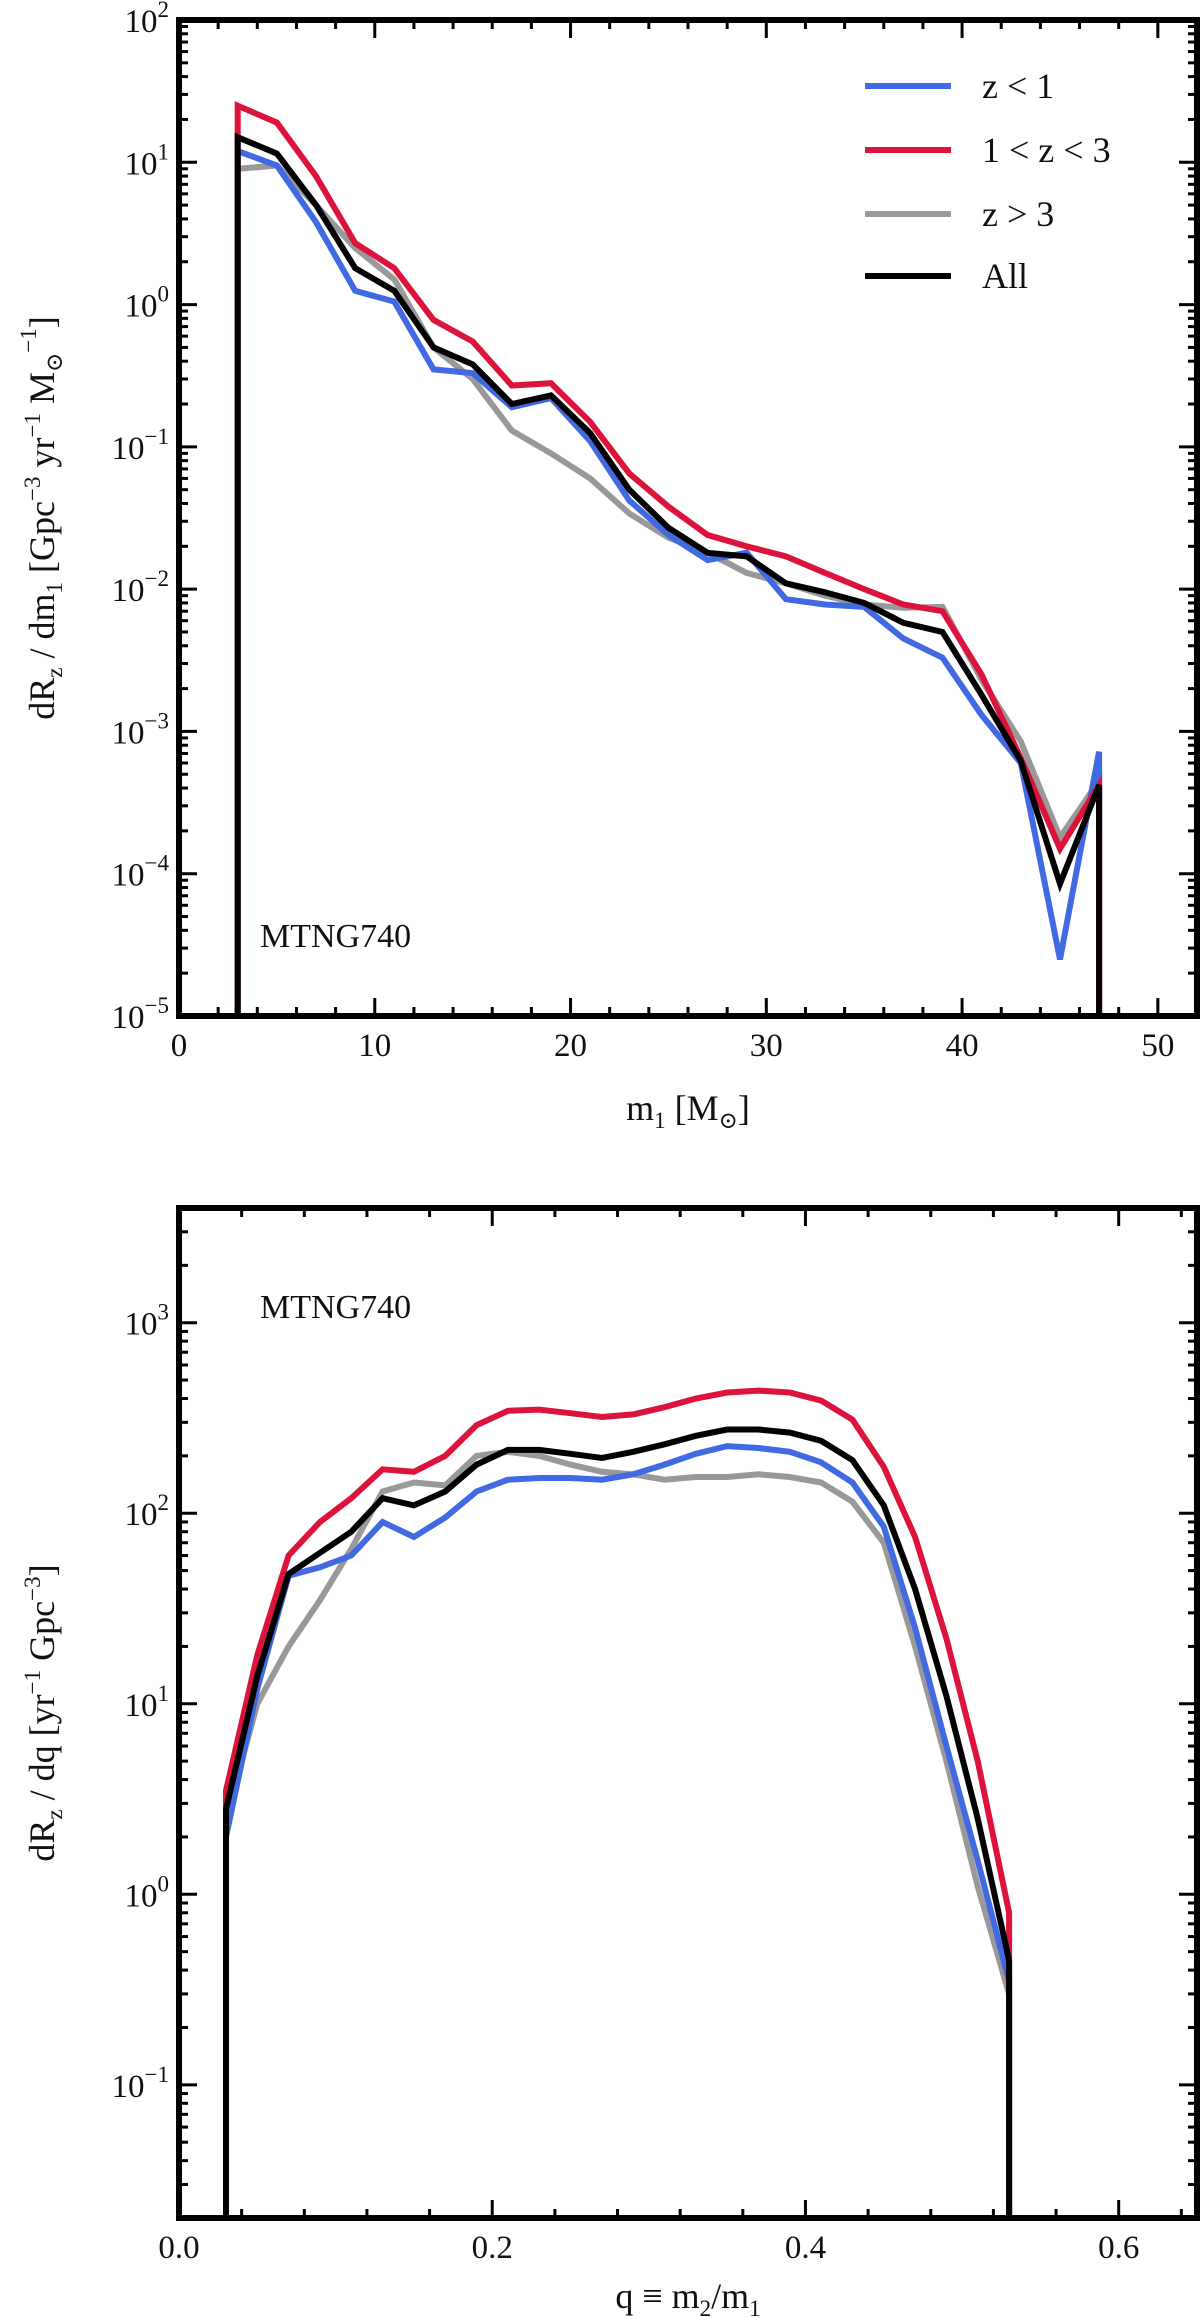  Describe the element at coordinates (140, 729) in the screenshot. I see `mass-y-tick-label: 10⁻³` at that location.